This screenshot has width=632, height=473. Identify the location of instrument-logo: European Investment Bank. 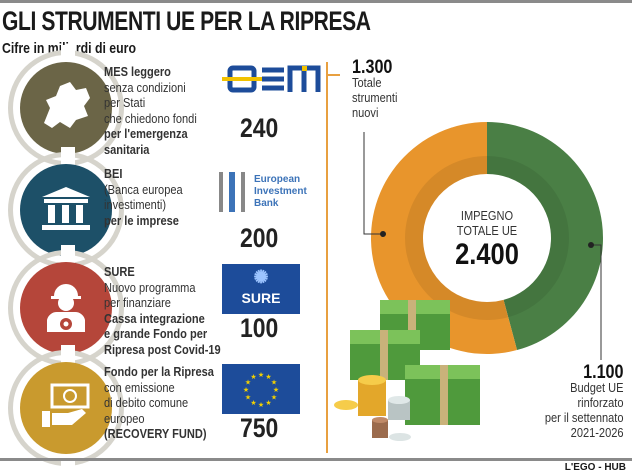
(262, 192).